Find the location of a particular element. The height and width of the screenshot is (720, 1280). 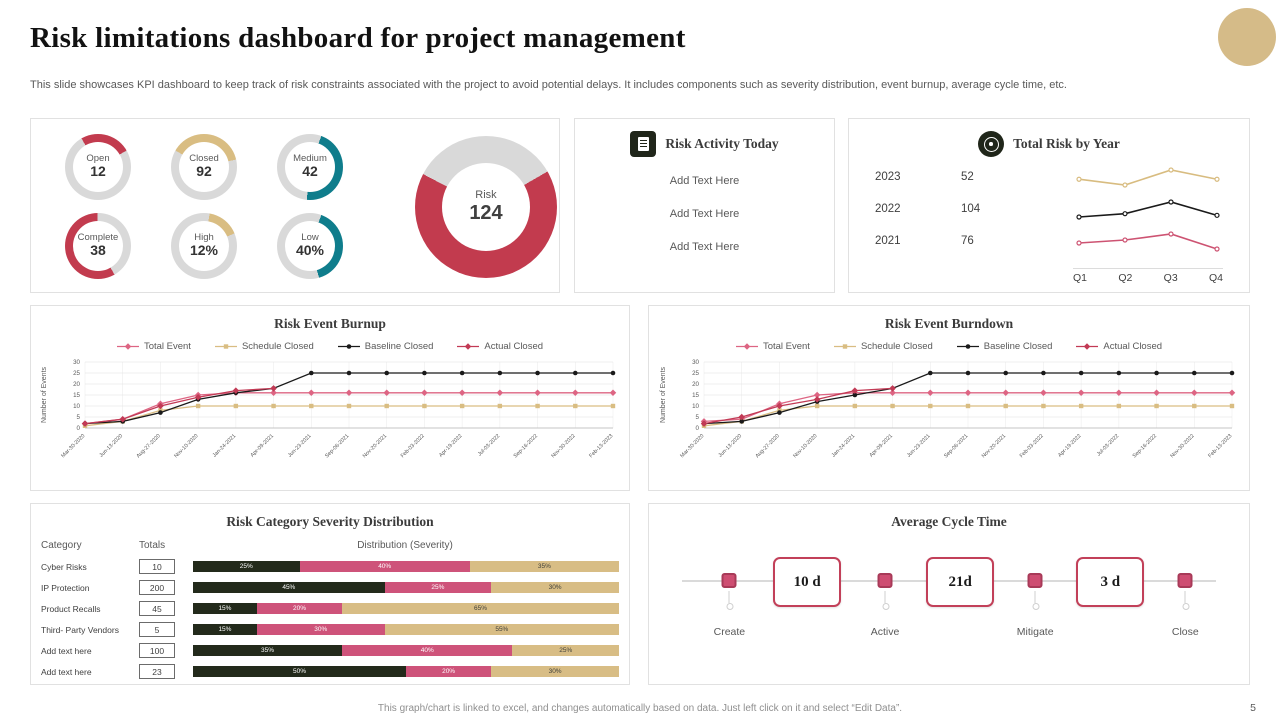

legend-item: Total Event is located at coordinates (772, 346).